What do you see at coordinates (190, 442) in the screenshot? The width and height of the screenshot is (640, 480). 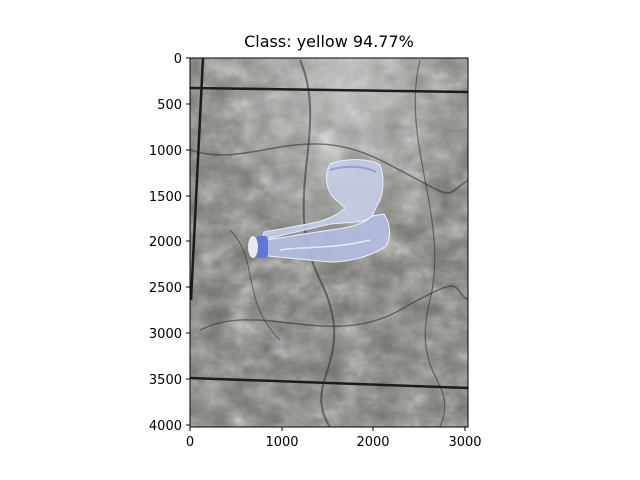 I see `x-tick-label: 0` at bounding box center [190, 442].